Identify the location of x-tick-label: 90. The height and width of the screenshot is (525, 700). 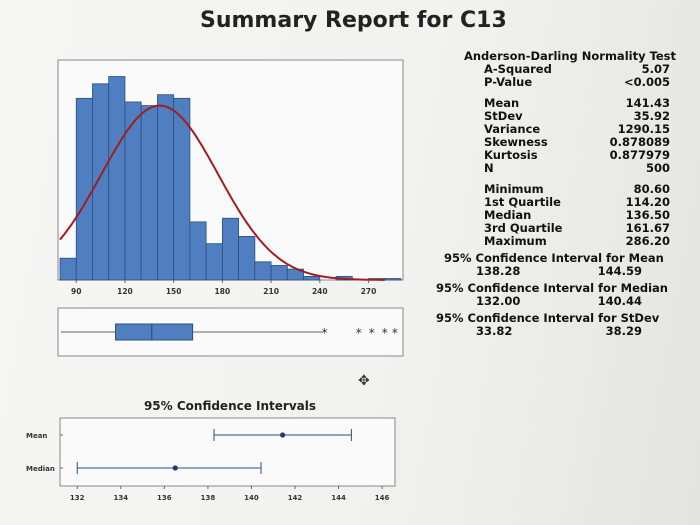
(76, 291).